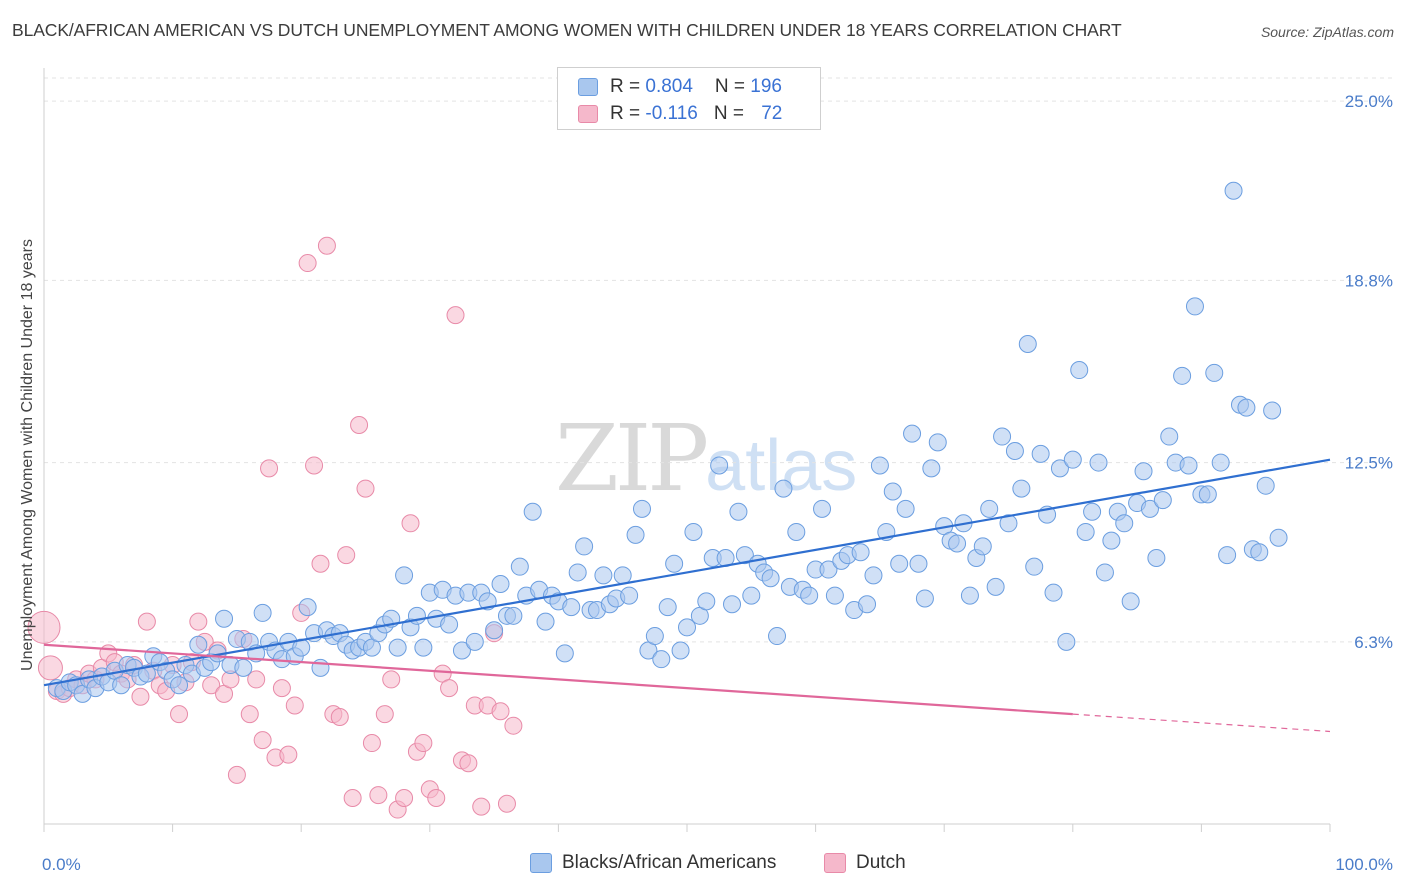 The height and width of the screenshot is (892, 1406). Describe the element at coordinates (653, 863) in the screenshot. I see `legend-item-blacks: Blacks/African Americans` at that location.